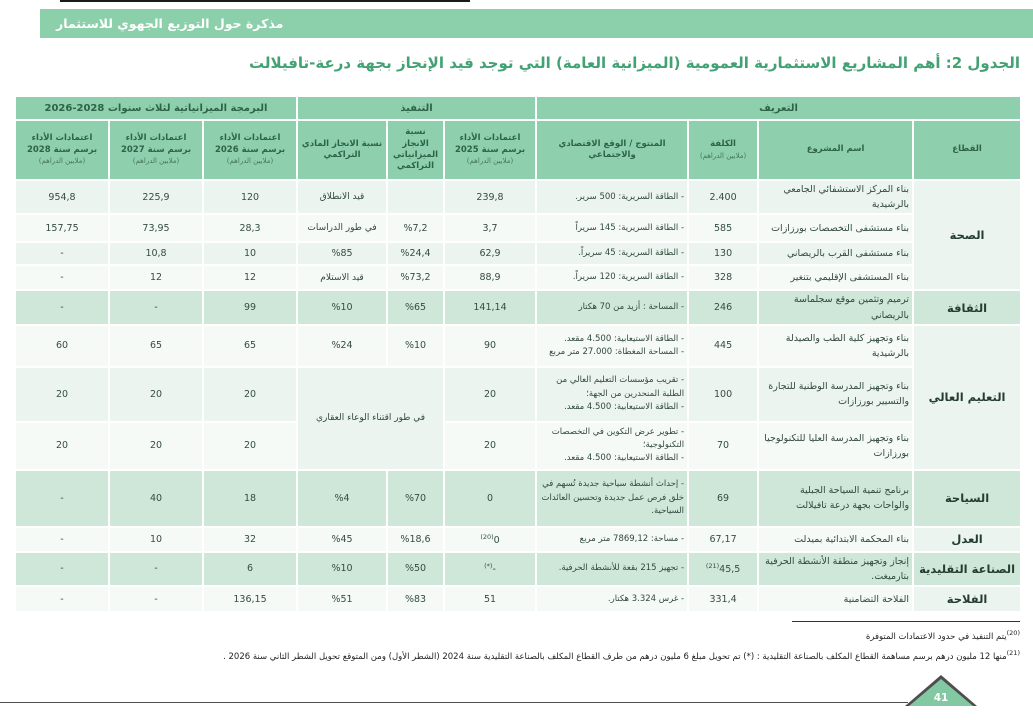  Describe the element at coordinates (967, 599) in the screenshot. I see `sector-cell-agriculture: الفلاحة` at that location.